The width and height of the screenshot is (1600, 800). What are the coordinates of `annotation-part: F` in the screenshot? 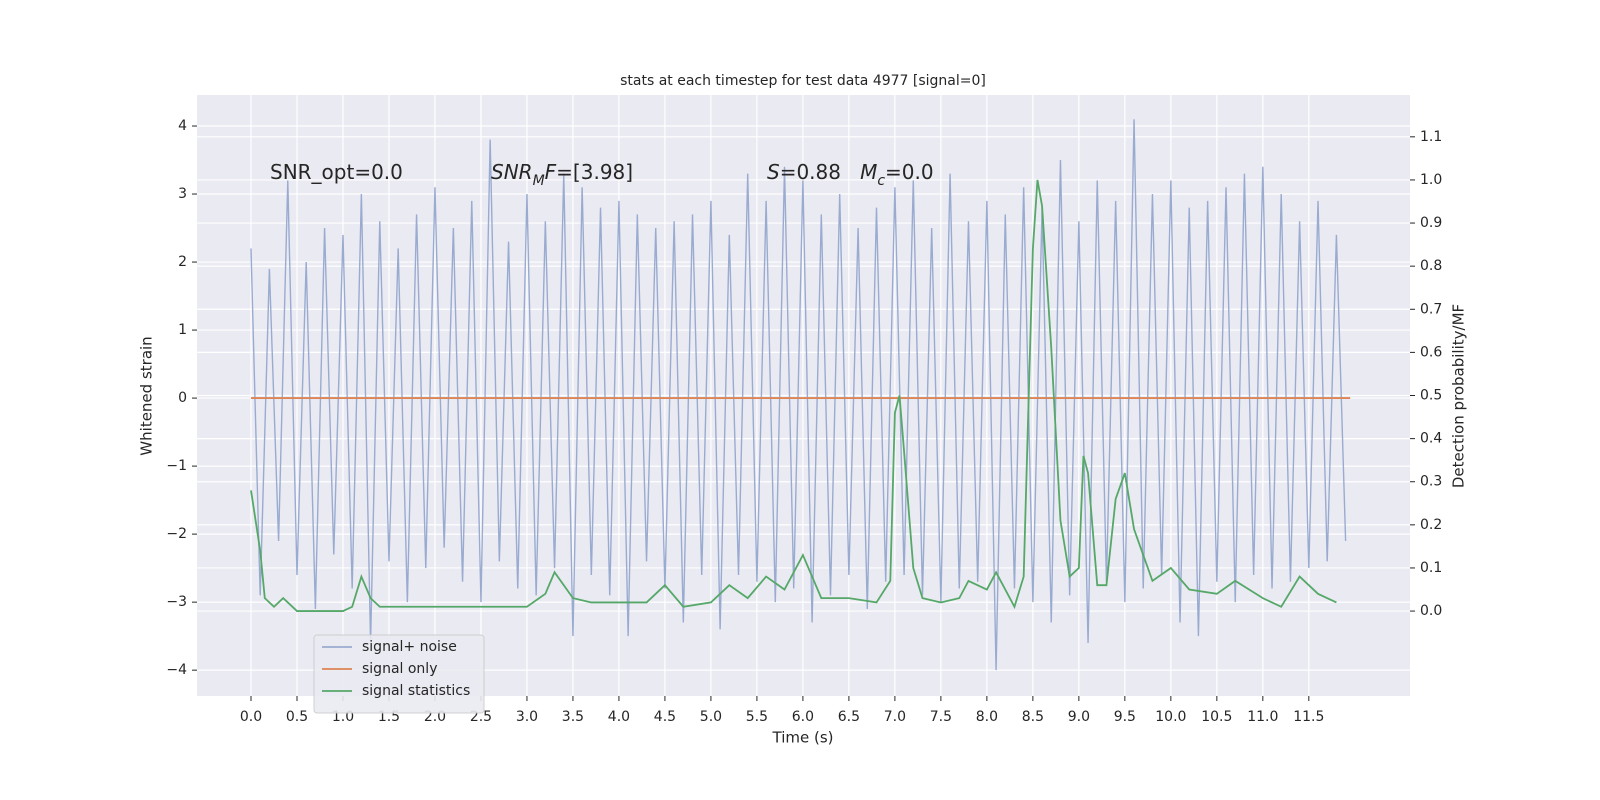 It's located at (551, 172).